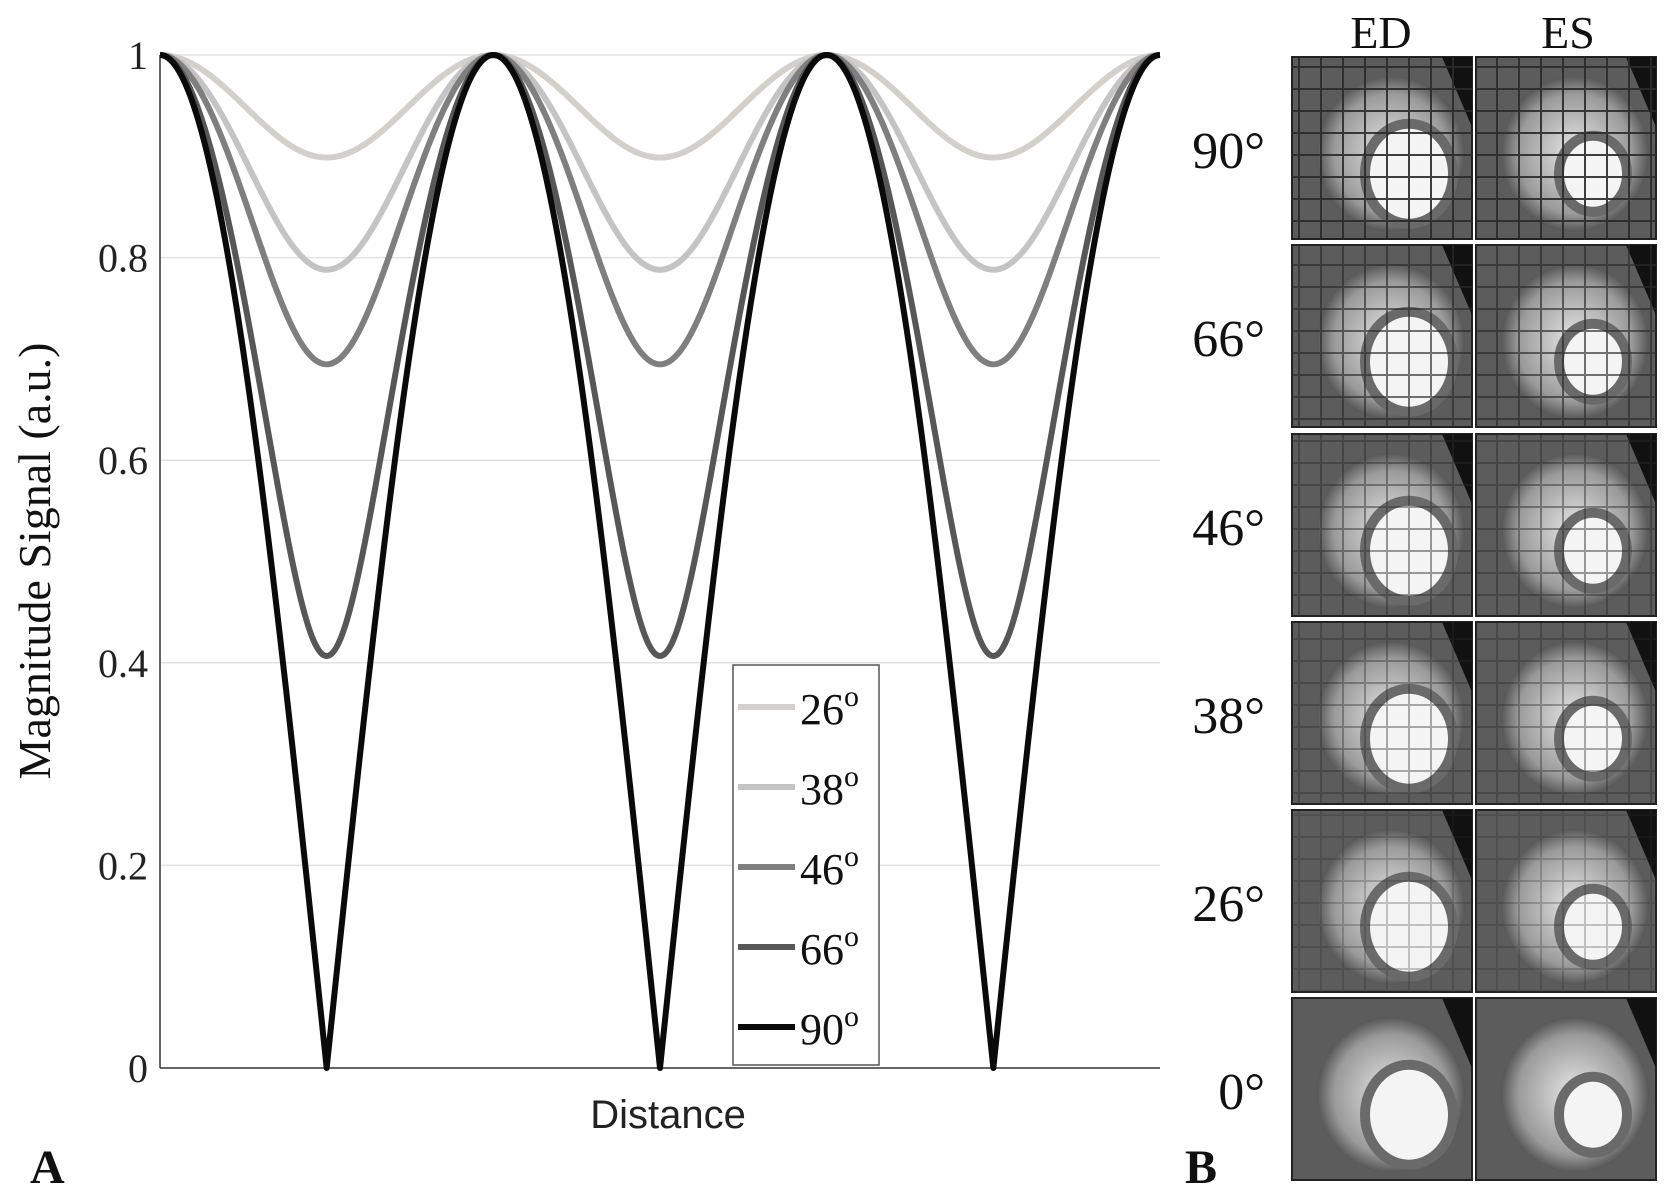 This screenshot has width=1669, height=1200. Describe the element at coordinates (47, 1167) in the screenshot. I see `panel-a-label: A` at that location.